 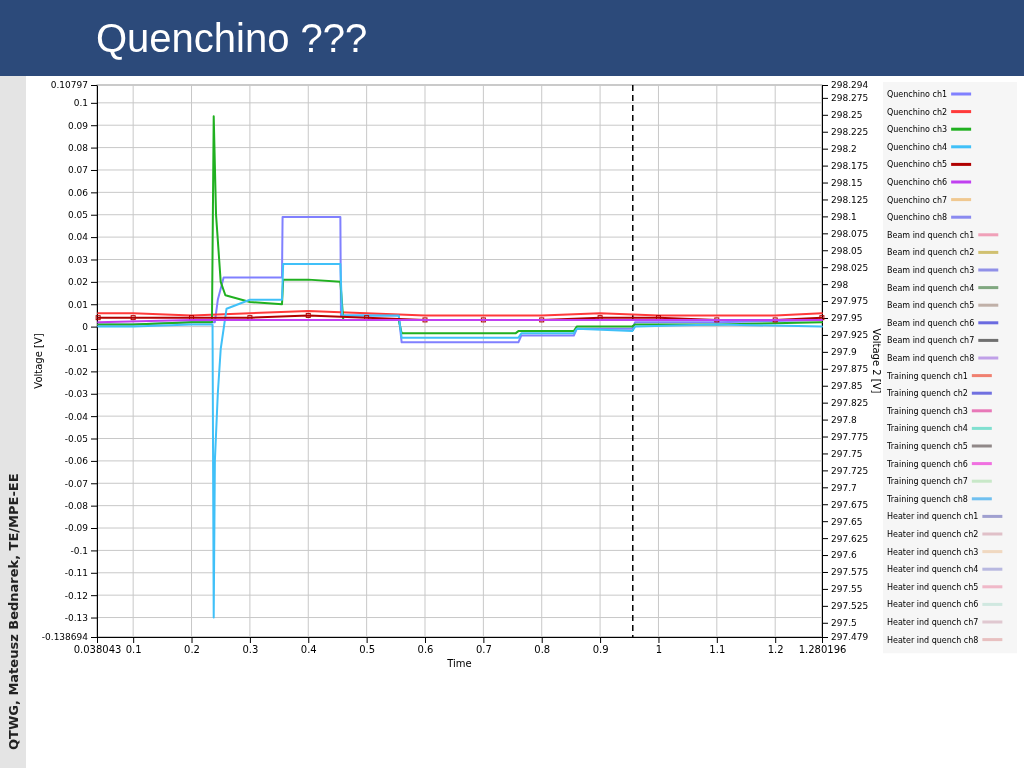 I want to click on y-tick-label: -0.06, so click(x=76, y=461).